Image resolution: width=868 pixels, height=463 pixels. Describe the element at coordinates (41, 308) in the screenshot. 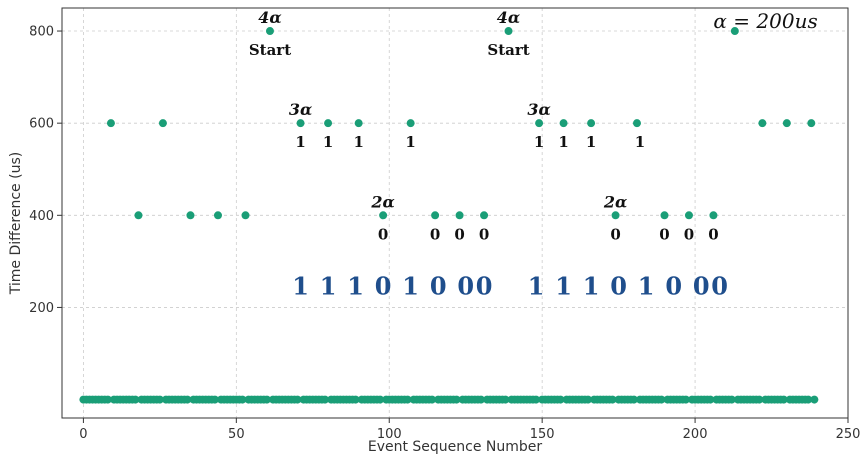

I see `y-tick-label: 200` at that location.